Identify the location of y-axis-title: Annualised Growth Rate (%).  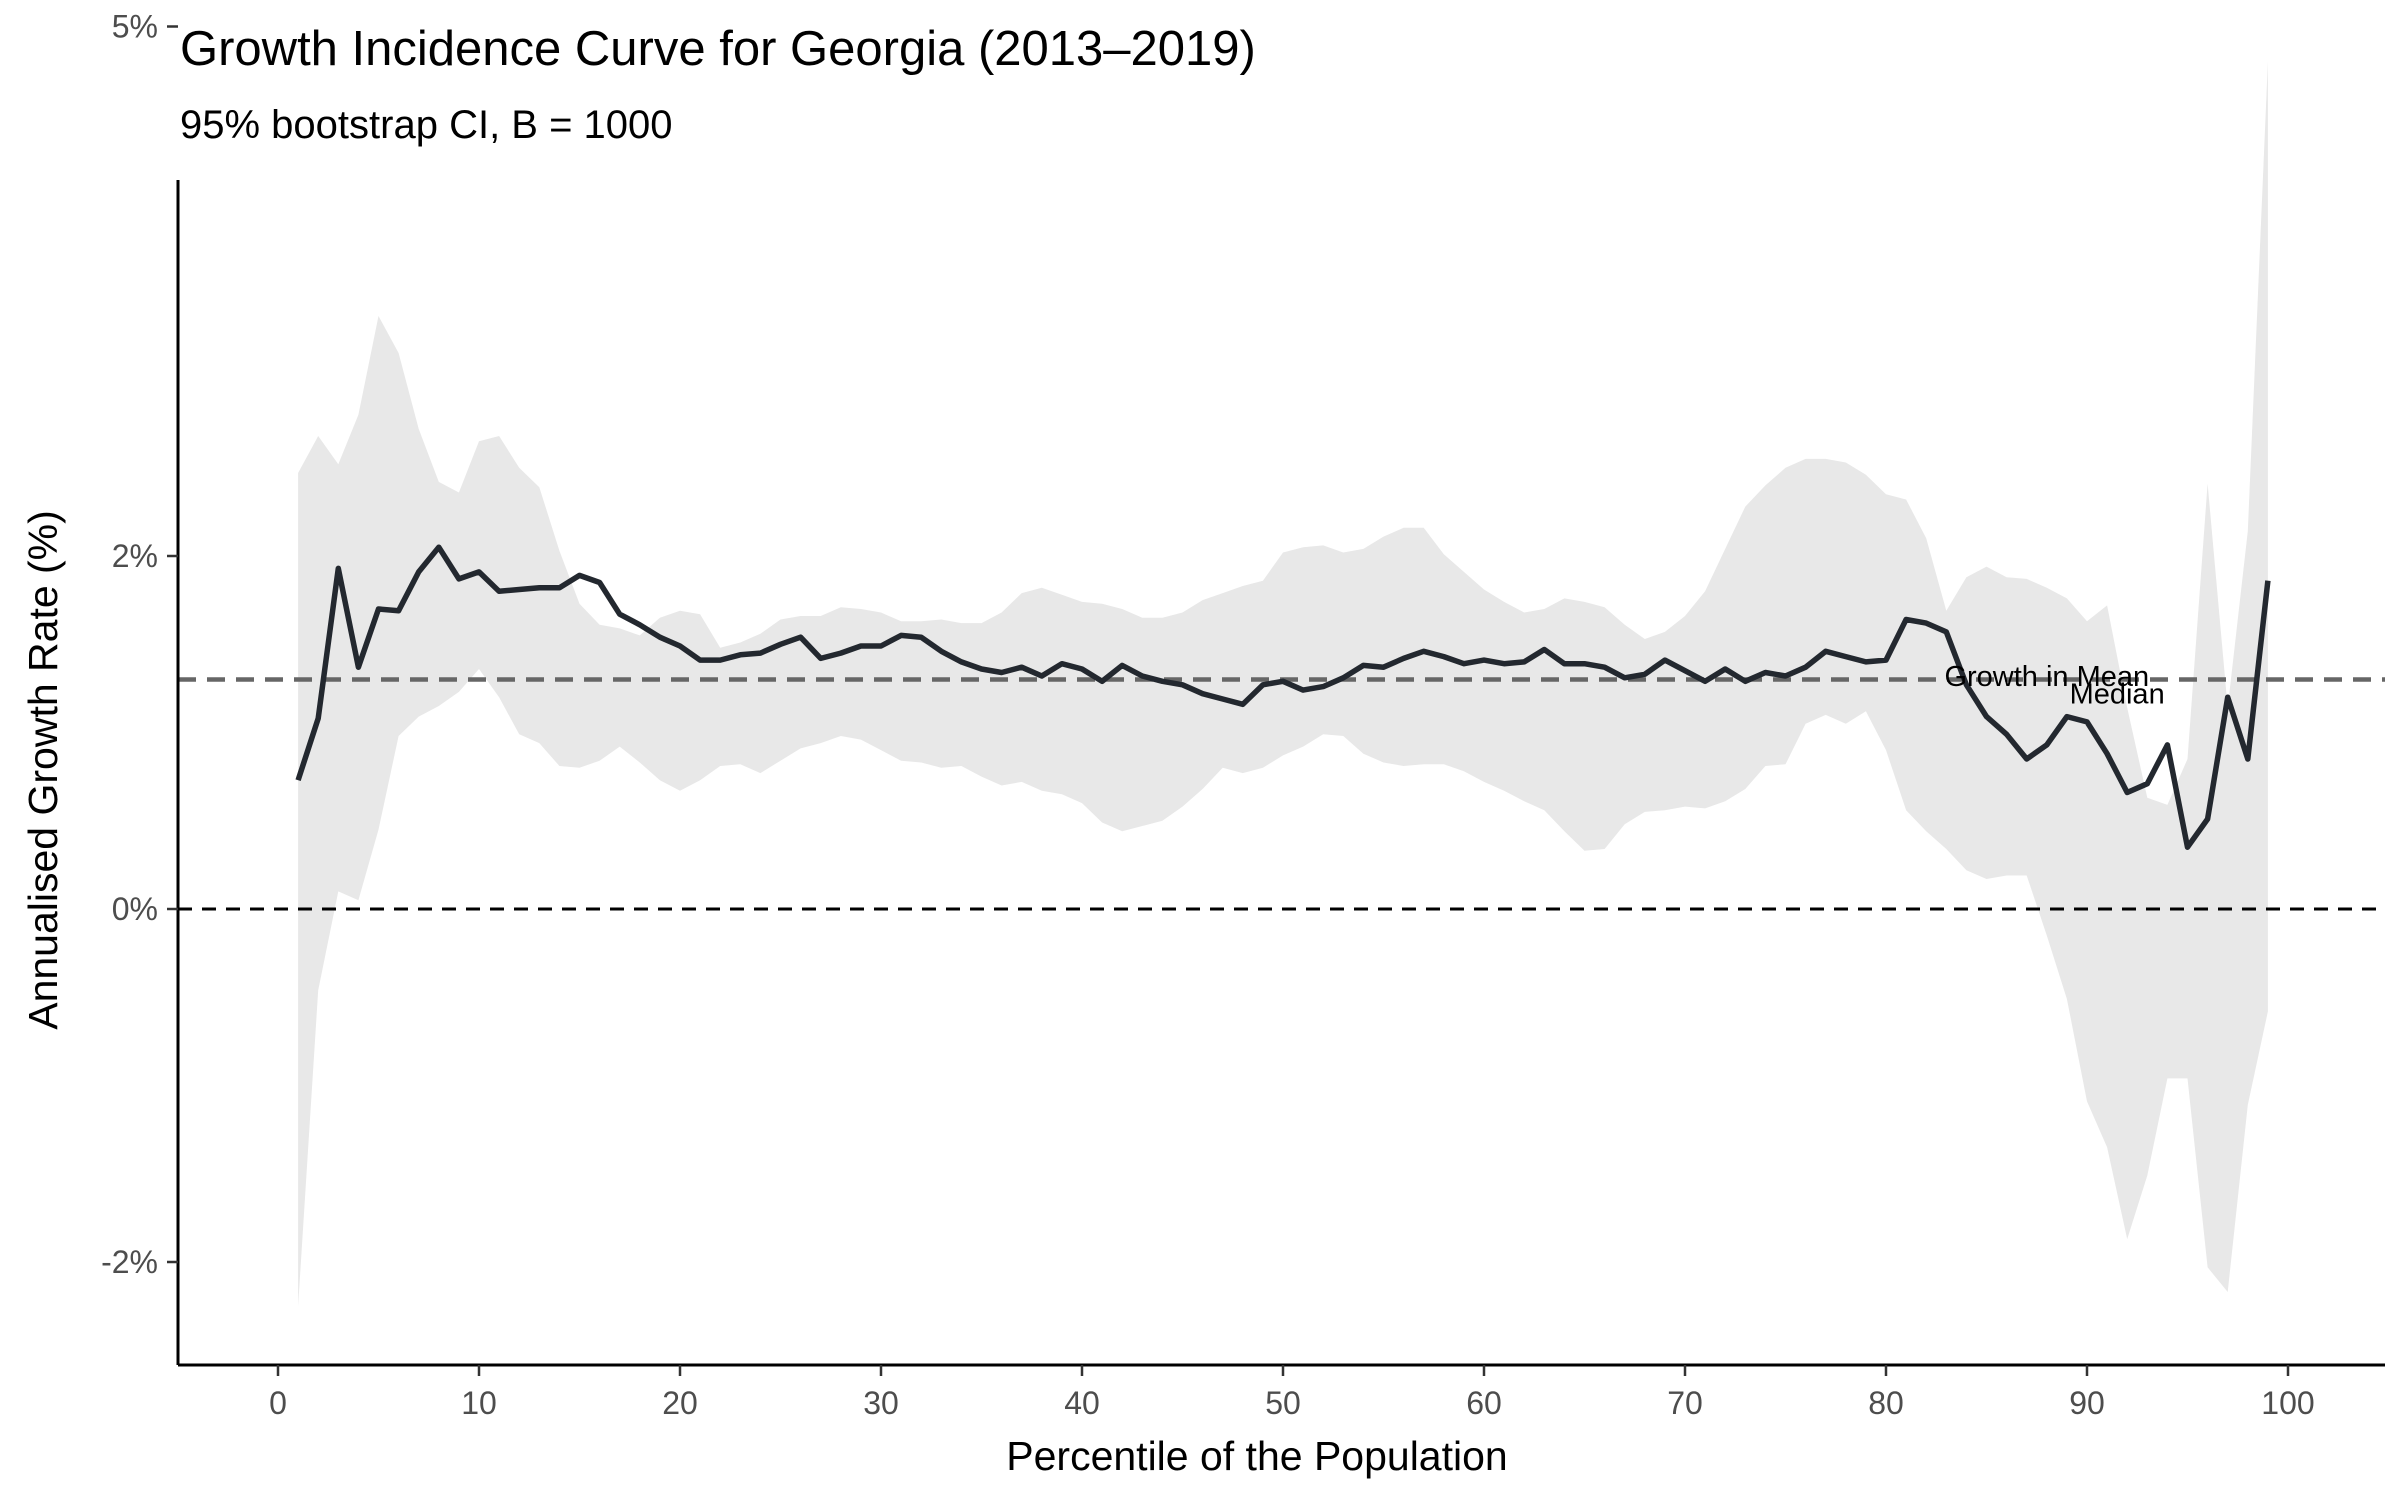
(43, 770).